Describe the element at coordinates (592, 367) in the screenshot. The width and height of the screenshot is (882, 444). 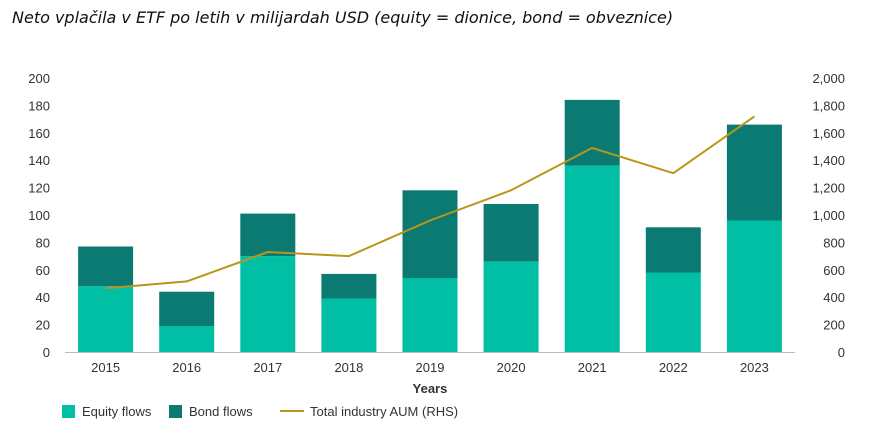
I see `x-tick-label-2021: 2021` at that location.